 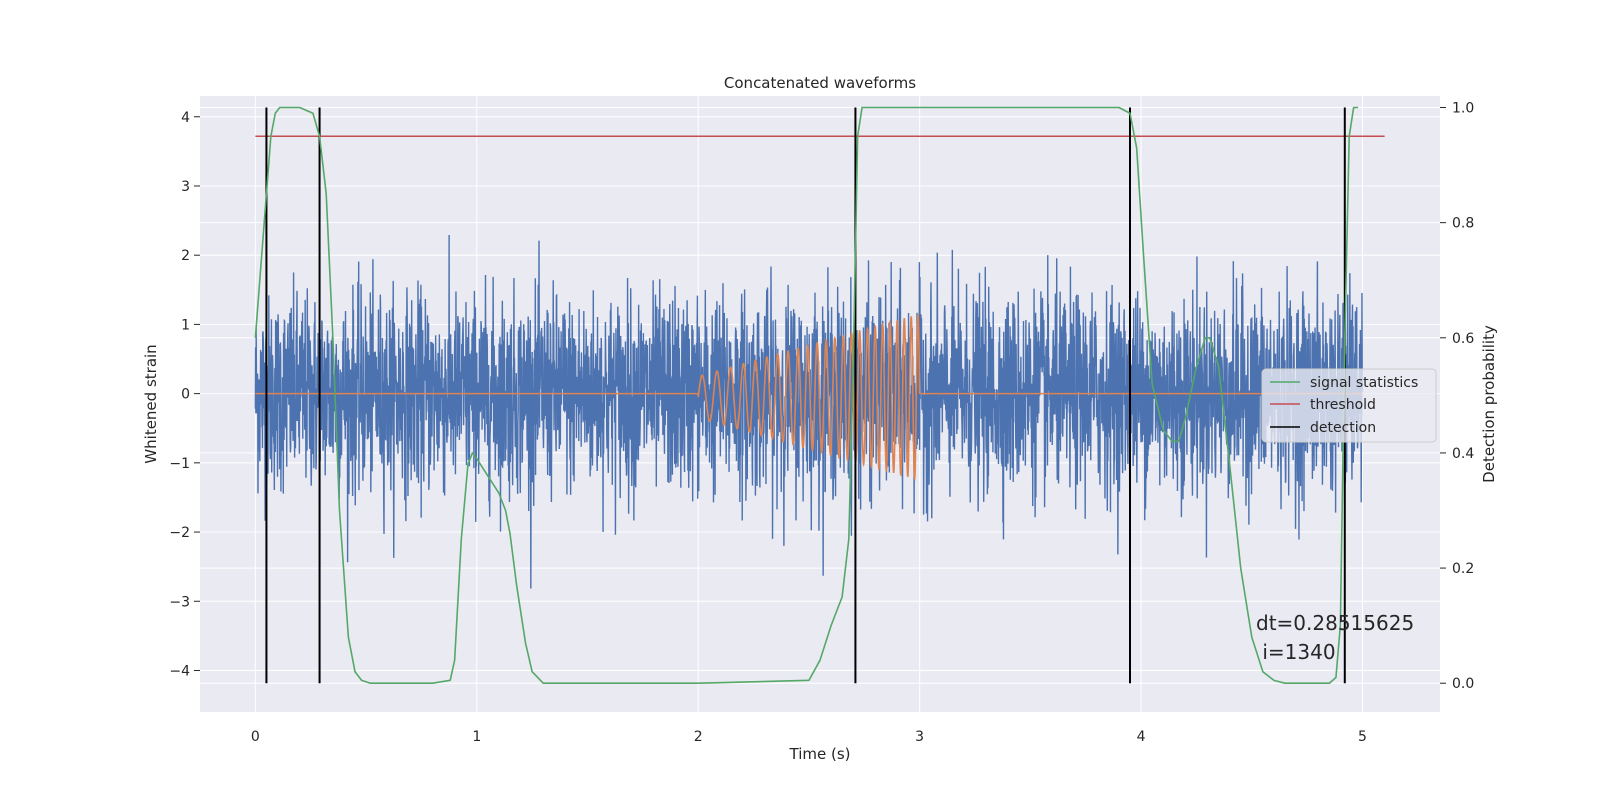 I want to click on y-left-tick-labels: −4 −3 −2 −1 0 1 2 3 4, so click(x=184, y=394).